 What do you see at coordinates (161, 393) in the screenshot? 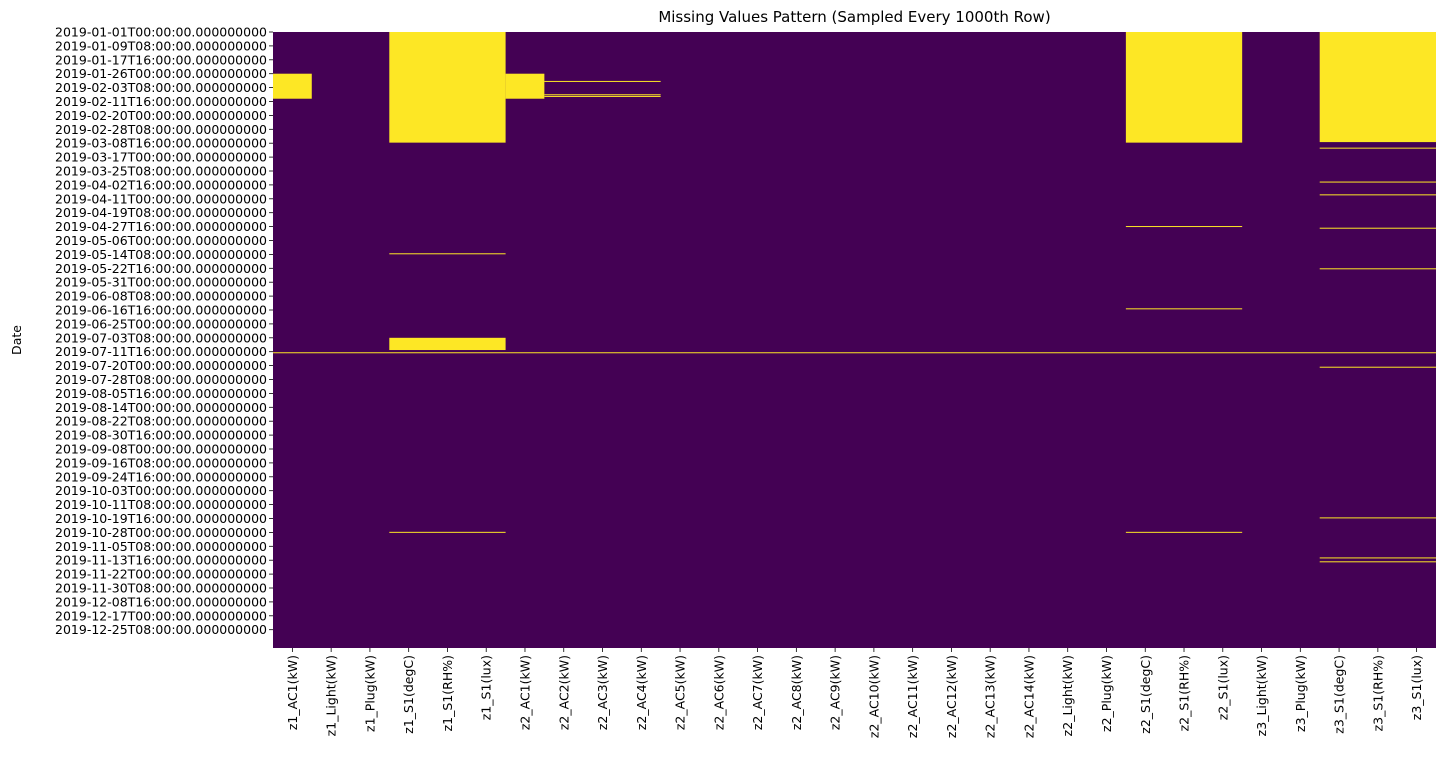
I see `y-tick-label: 2019-08-05T16:00:00.000000000` at bounding box center [161, 393].